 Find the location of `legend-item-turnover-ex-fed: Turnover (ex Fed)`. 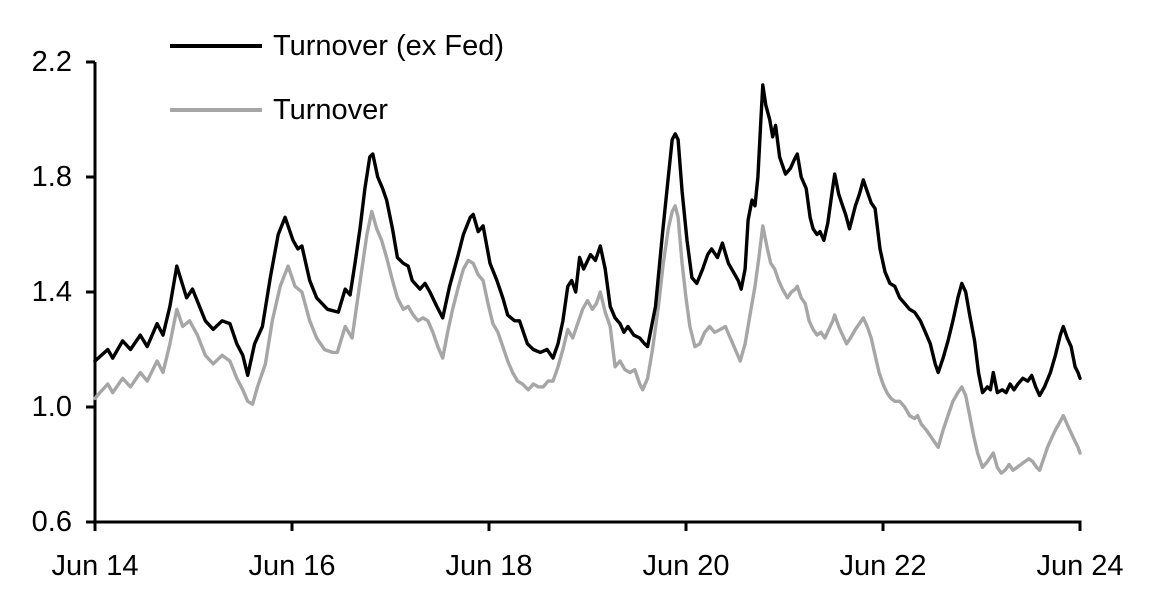

legend-item-turnover-ex-fed: Turnover (ex Fed) is located at coordinates (337, 46).